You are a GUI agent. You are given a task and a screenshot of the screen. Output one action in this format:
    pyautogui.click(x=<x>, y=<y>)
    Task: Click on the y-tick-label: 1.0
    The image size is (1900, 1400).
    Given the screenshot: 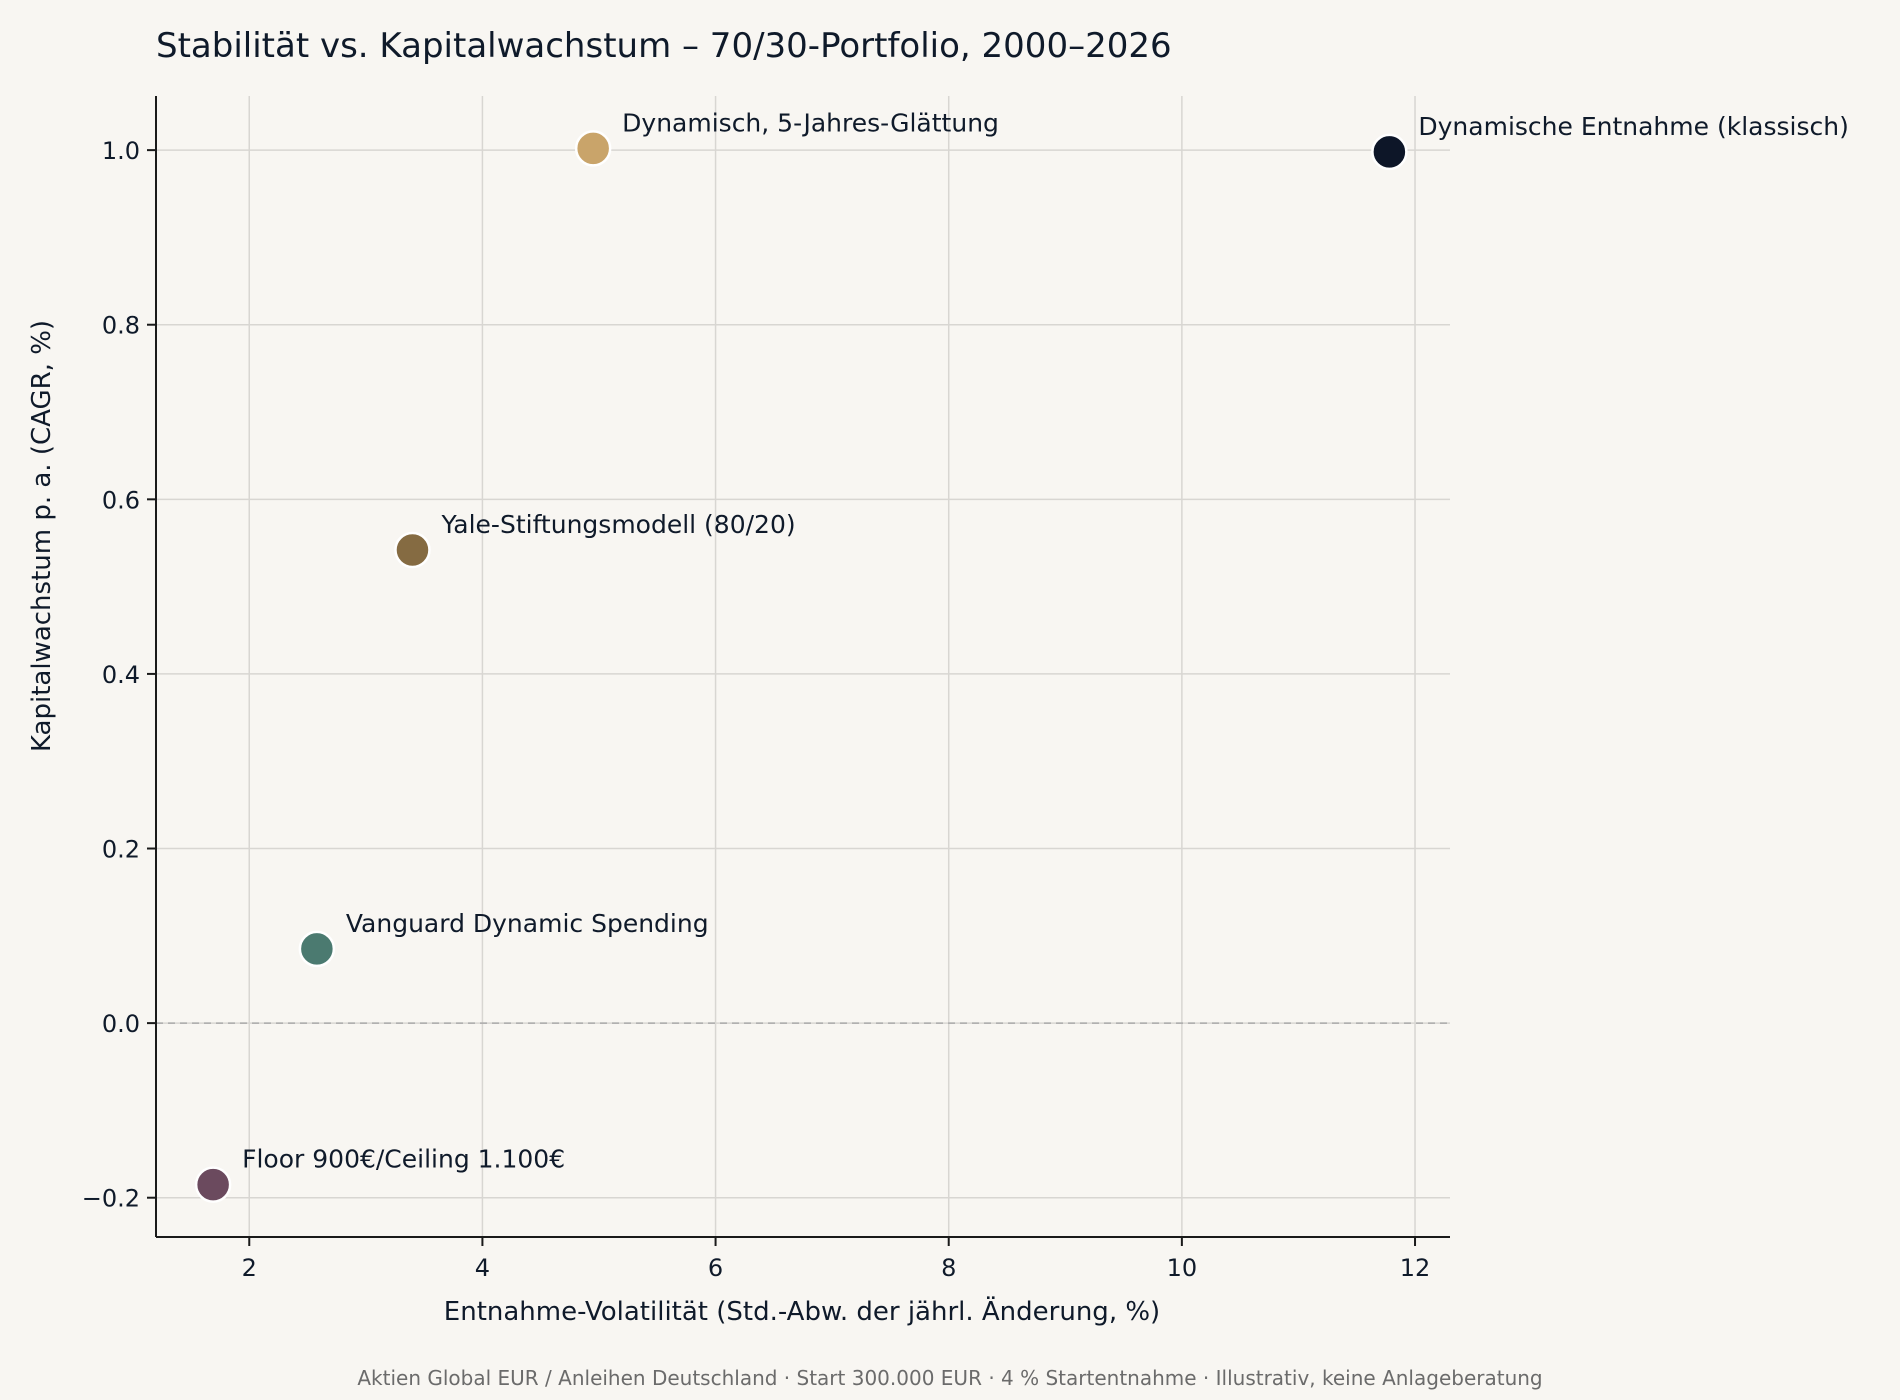 What is the action you would take?
    pyautogui.click(x=121, y=151)
    